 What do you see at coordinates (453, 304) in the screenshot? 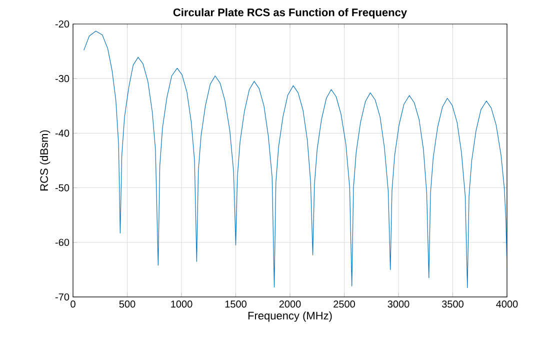
I see `x-tick-label: 3500` at bounding box center [453, 304].